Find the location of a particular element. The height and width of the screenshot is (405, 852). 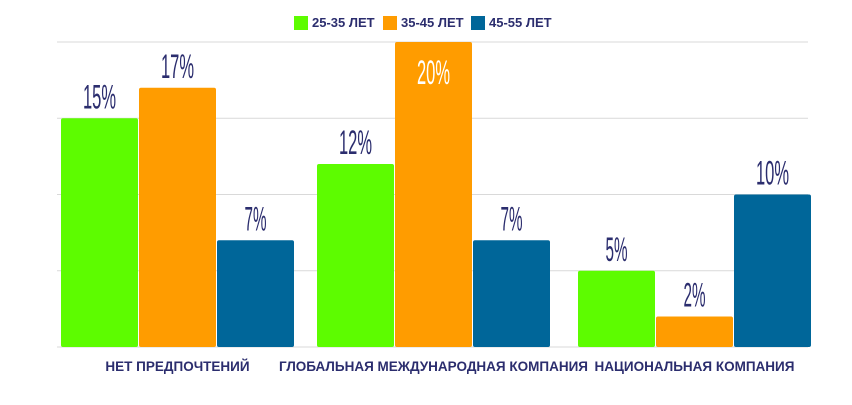

data-label-2-0: 5% is located at coordinates (617, 250).